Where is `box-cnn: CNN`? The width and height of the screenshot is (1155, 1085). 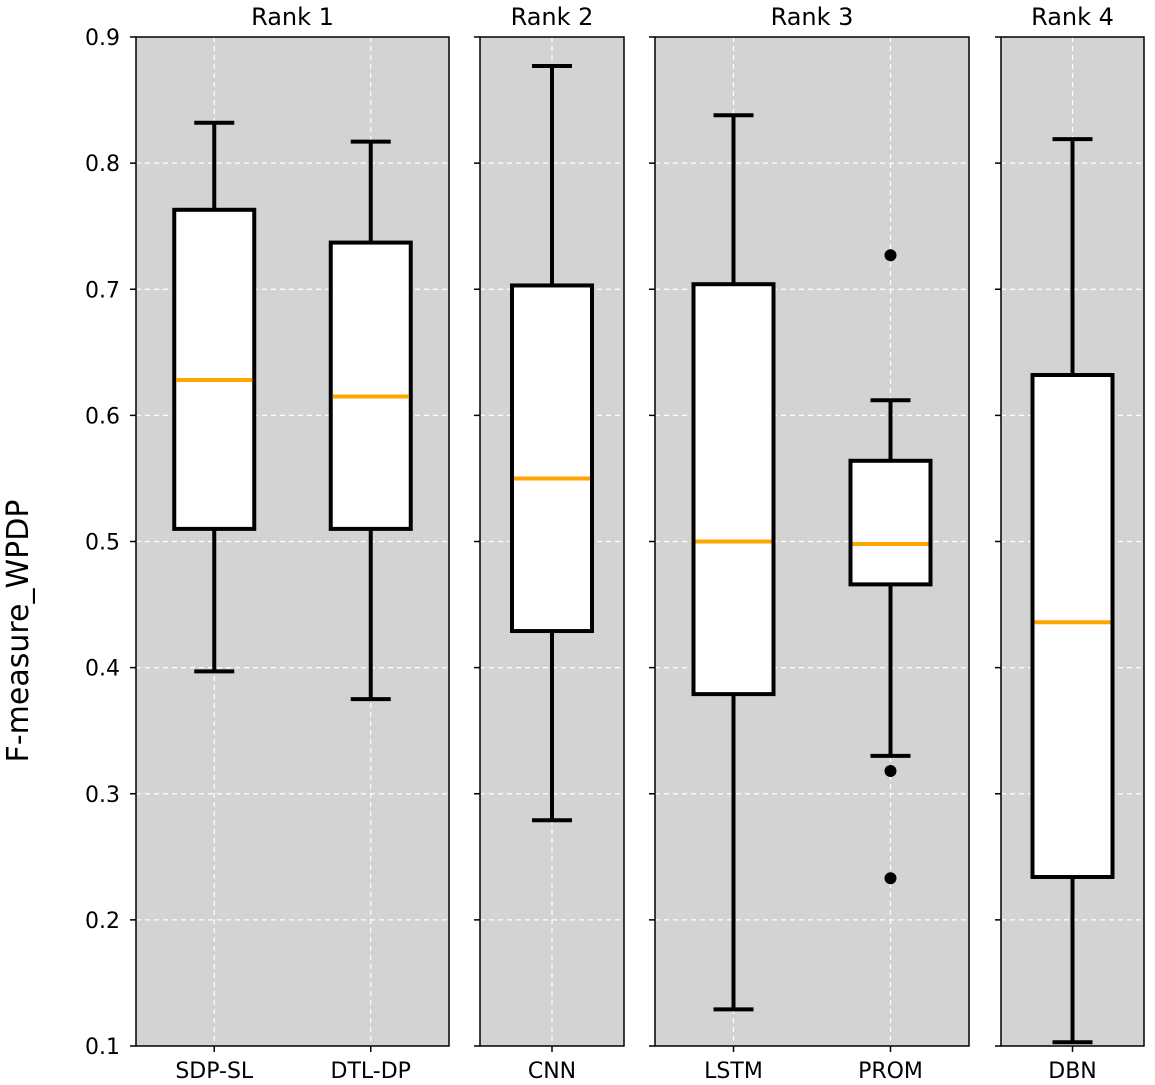
box-cnn: CNN is located at coordinates (552, 574).